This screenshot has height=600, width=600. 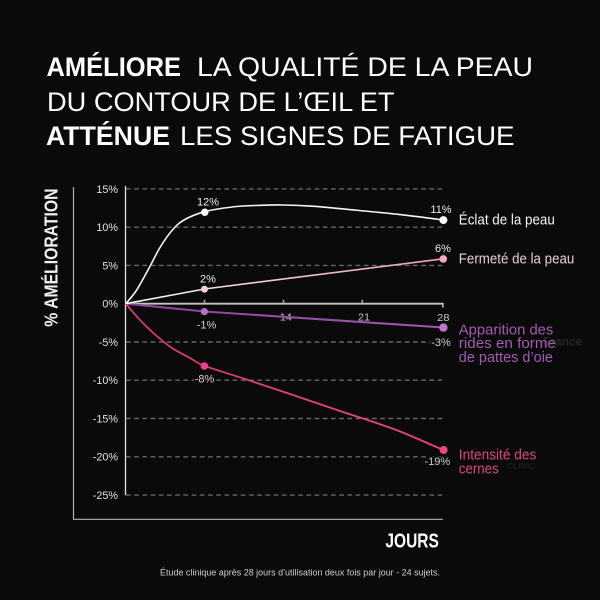 What do you see at coordinates (507, 220) in the screenshot?
I see `svg-text: Éclat de la peau` at bounding box center [507, 220].